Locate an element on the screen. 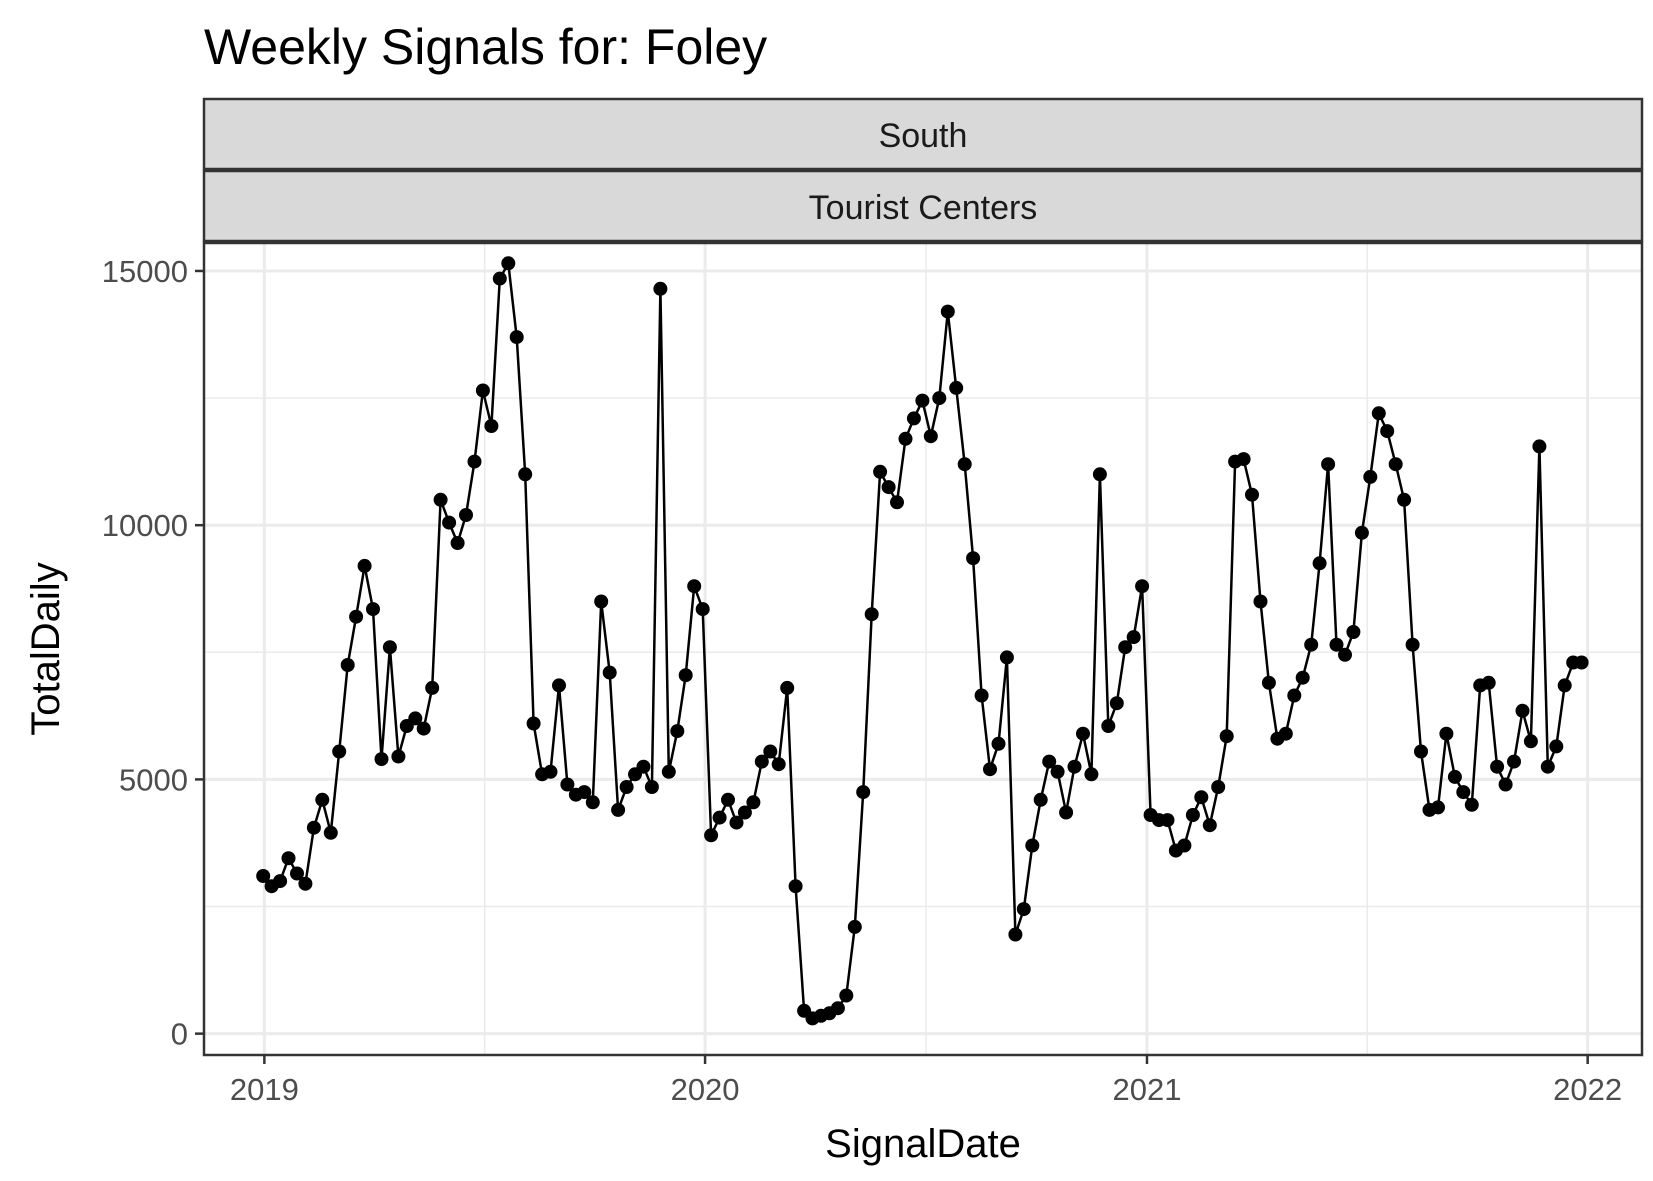 The image size is (1653, 1181). y-axis: 0 5000 10000 15000 is located at coordinates (153, 653).